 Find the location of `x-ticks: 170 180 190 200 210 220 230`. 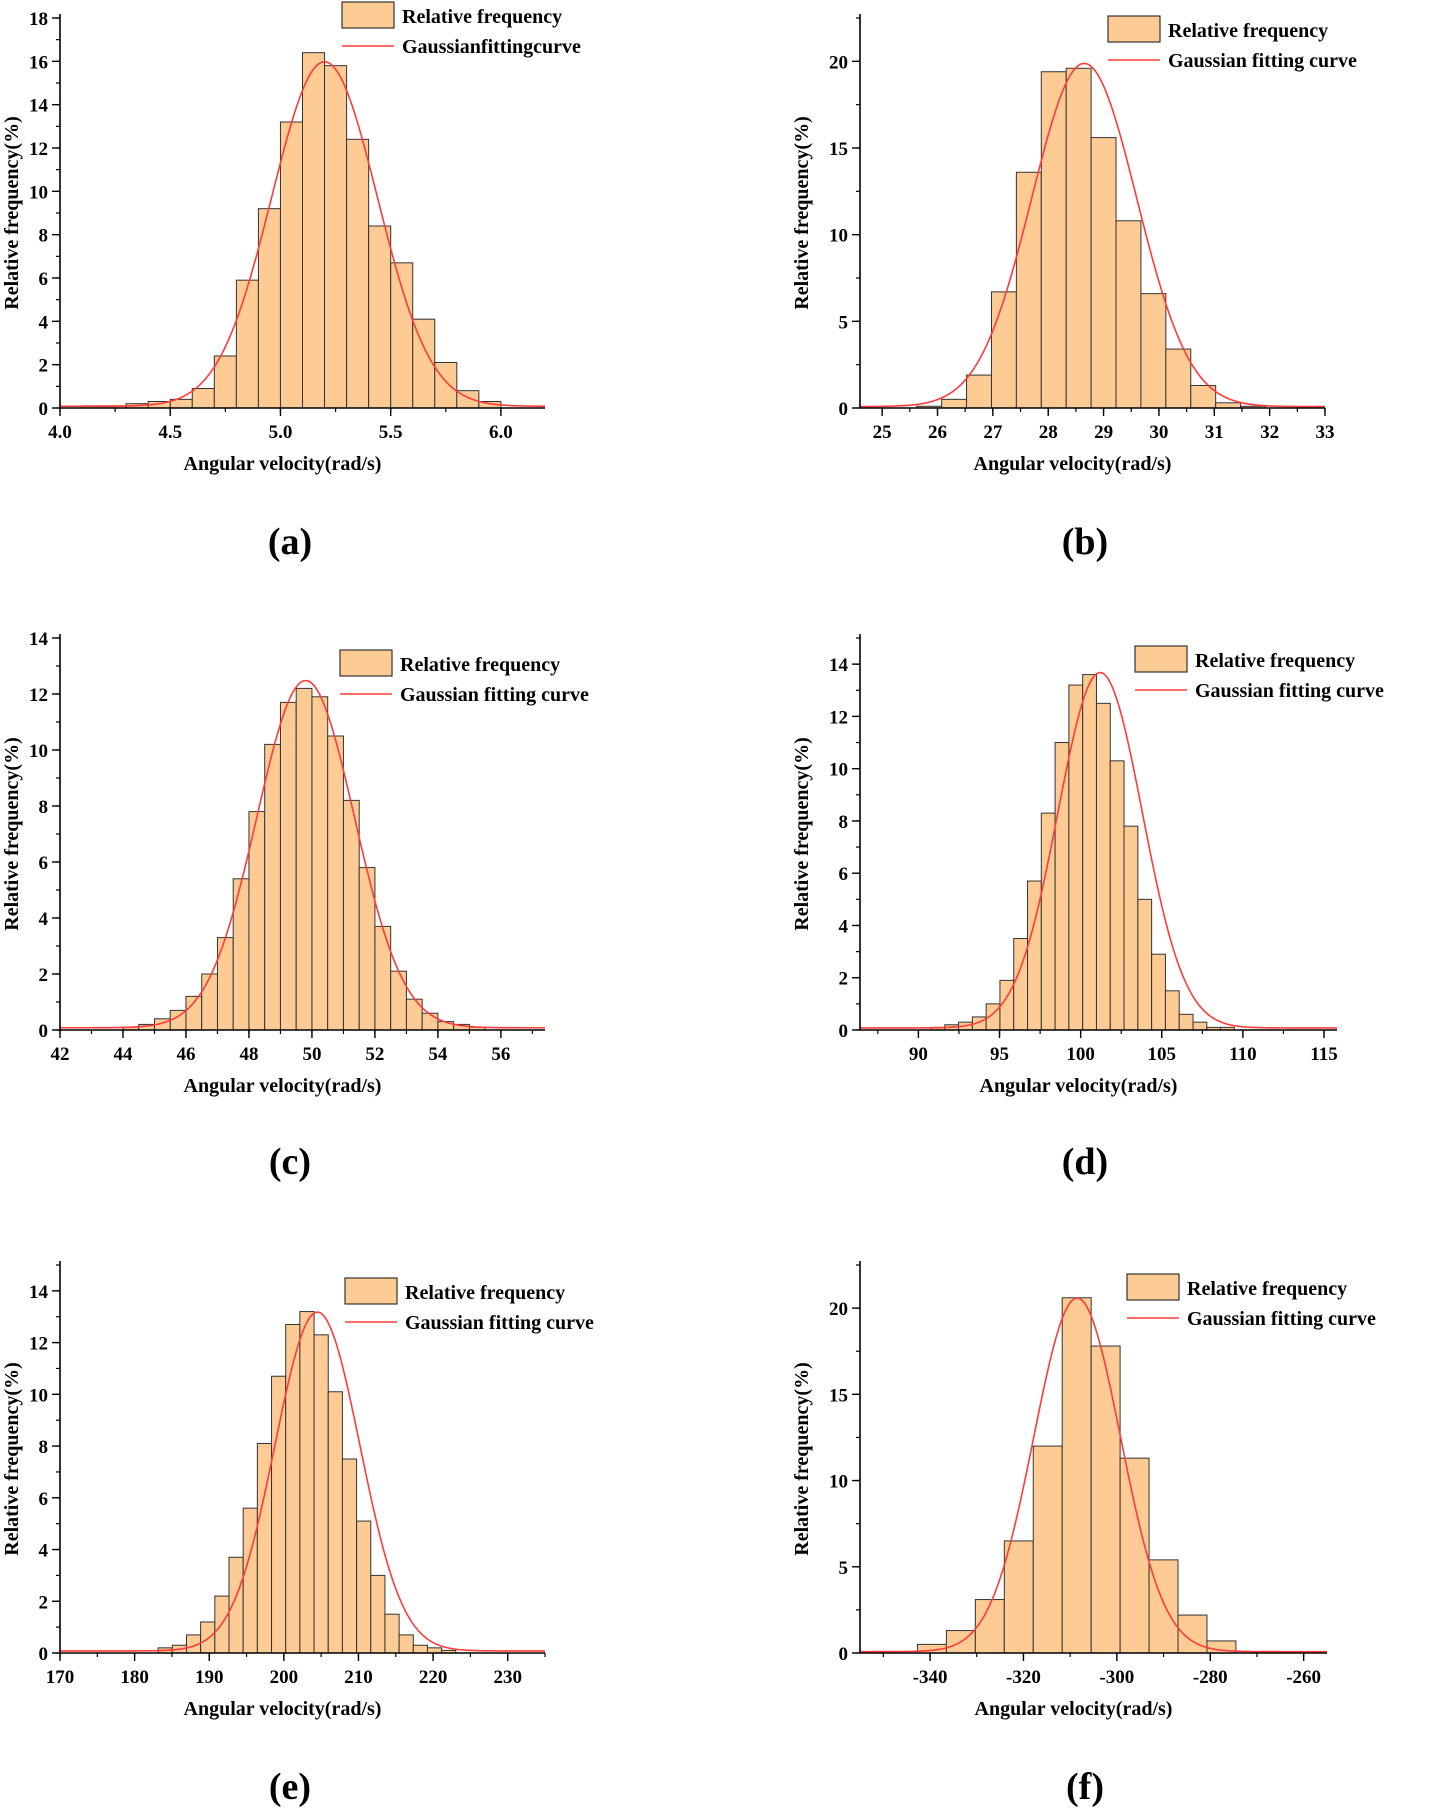

x-ticks: 170 180 190 200 210 220 230 is located at coordinates (296, 1670).